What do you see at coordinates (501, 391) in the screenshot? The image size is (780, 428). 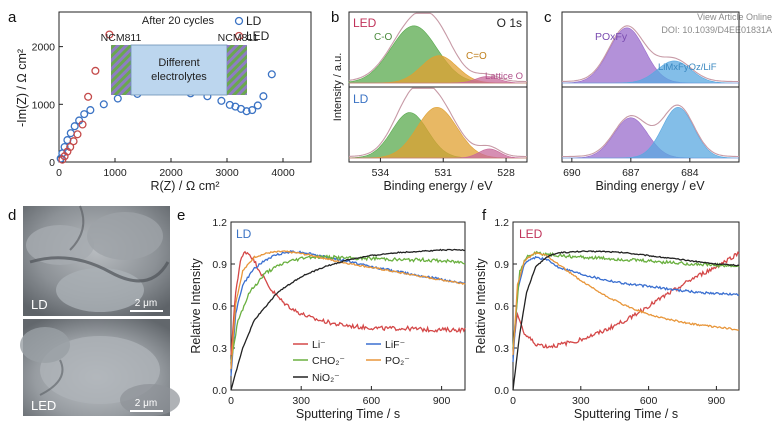 I see `f-ytick-label: 0.0` at bounding box center [501, 391].